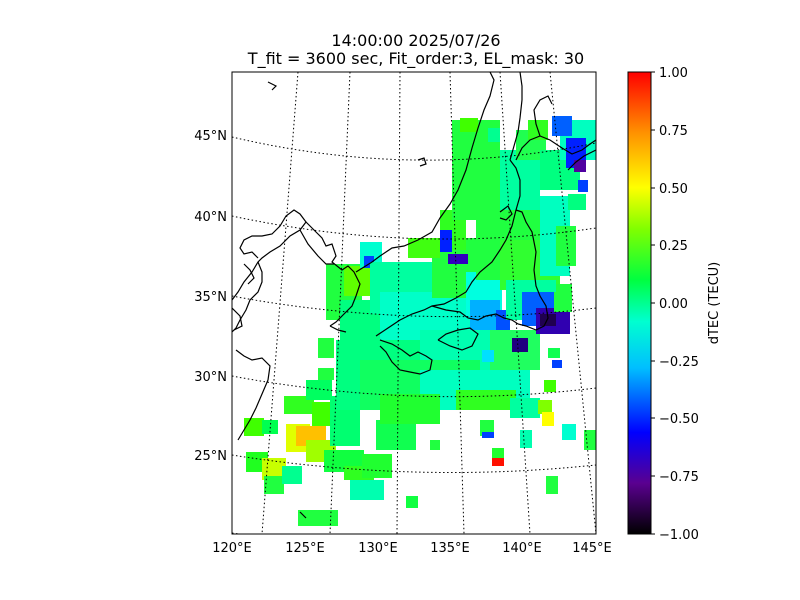 The width and height of the screenshot is (800, 600). What do you see at coordinates (673, 131) in the screenshot?
I see `cb-tick-075: 0.75` at bounding box center [673, 131].